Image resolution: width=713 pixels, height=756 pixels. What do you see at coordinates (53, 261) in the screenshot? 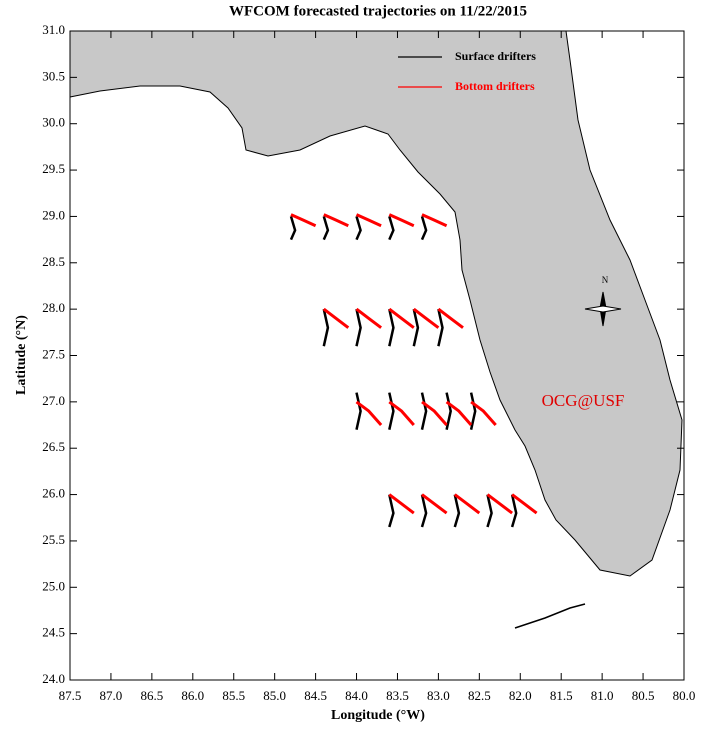
I see `y-tick-label: 28.5` at bounding box center [53, 261].